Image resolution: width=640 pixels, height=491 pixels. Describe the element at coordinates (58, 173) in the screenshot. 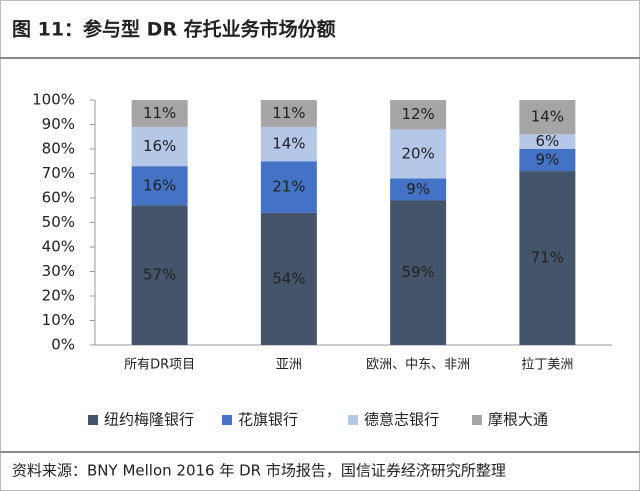

I see `y-tick-label: 70%` at that location.